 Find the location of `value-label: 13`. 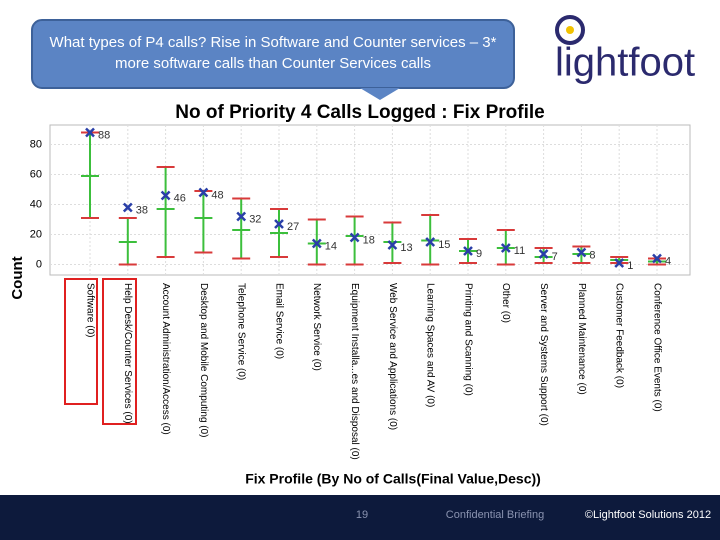

value-label: 13 is located at coordinates (406, 248).